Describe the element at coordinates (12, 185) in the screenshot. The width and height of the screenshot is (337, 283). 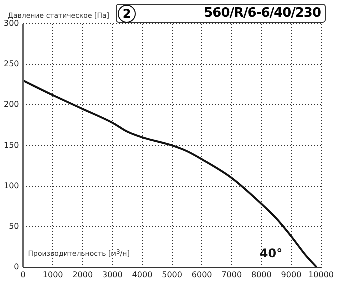
I see `y-tick-label: 100` at that location.